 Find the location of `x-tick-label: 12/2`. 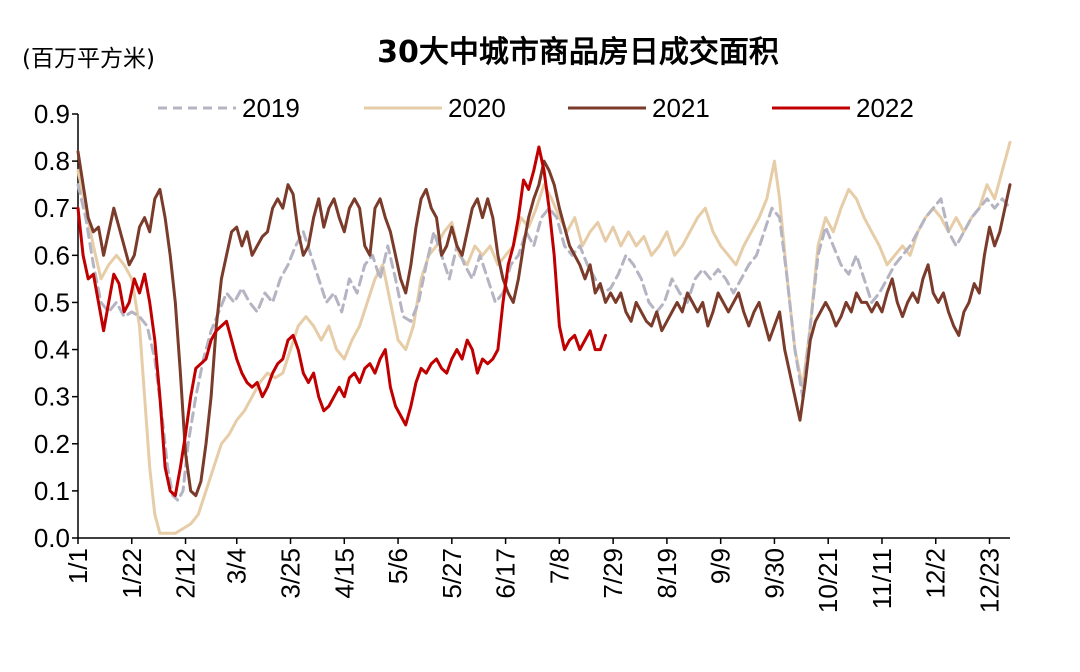

x-tick-label: 12/2 is located at coordinates (936, 573).